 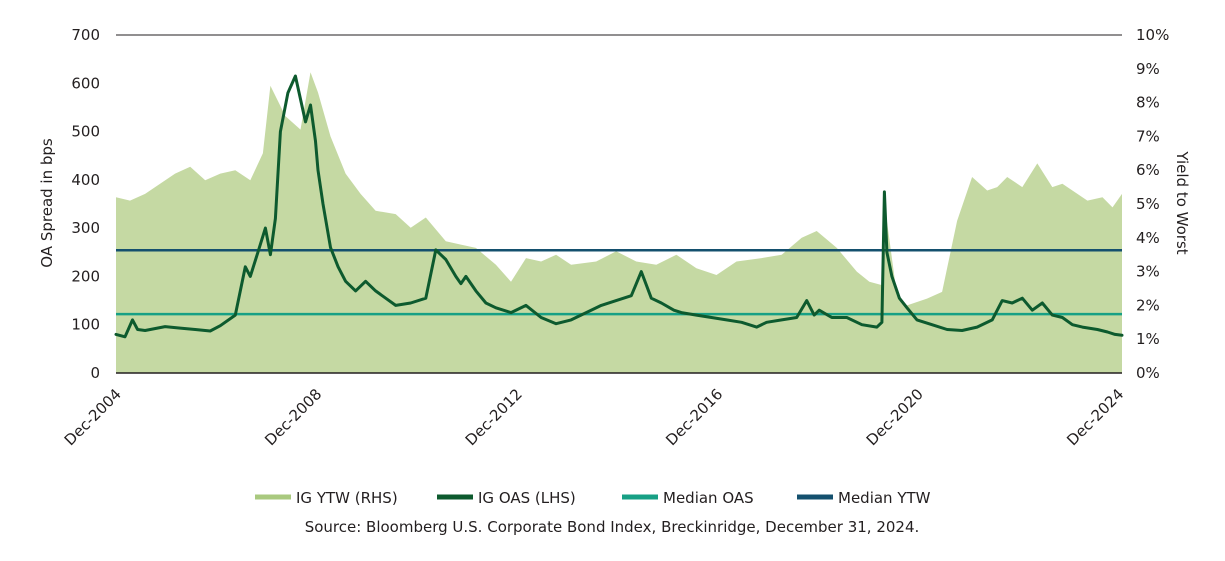 What do you see at coordinates (694, 417) in the screenshot?
I see `x-tick: Dec-2016` at bounding box center [694, 417].